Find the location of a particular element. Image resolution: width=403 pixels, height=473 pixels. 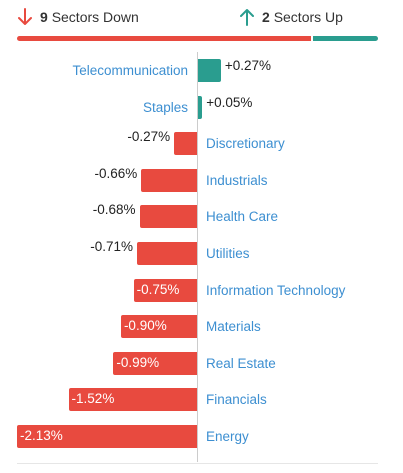

sectors-down-label: Sectors Down is located at coordinates (95, 17).